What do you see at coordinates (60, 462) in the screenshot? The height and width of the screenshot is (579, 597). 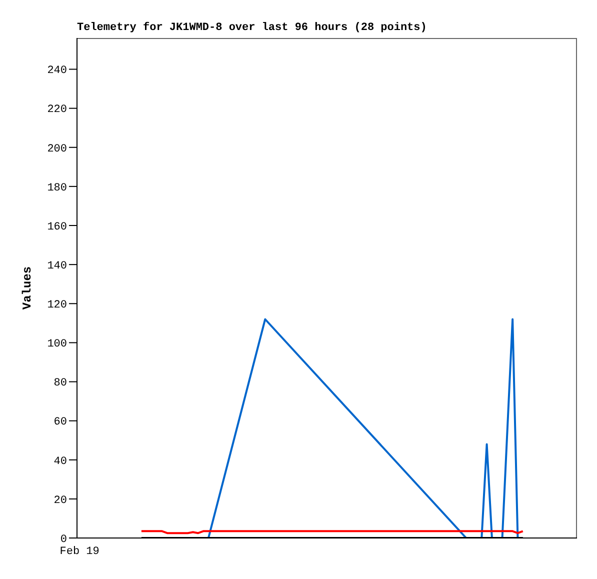 I see `y-tick-label: 40` at bounding box center [60, 462].